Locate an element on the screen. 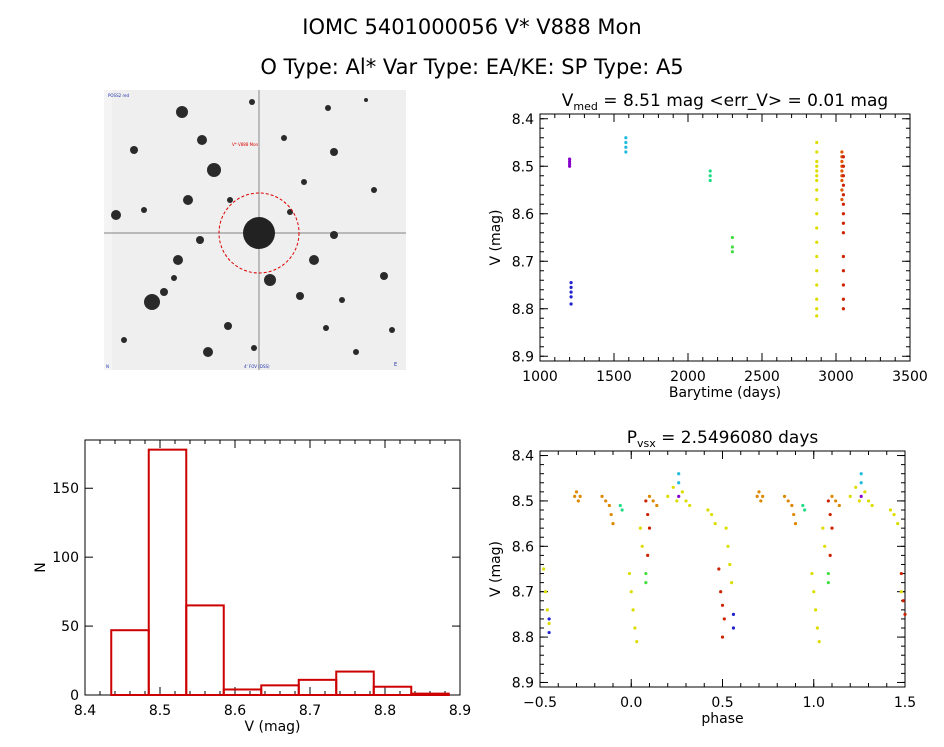 This screenshot has width=944, height=747. x-tick-label: 1500 is located at coordinates (614, 377).